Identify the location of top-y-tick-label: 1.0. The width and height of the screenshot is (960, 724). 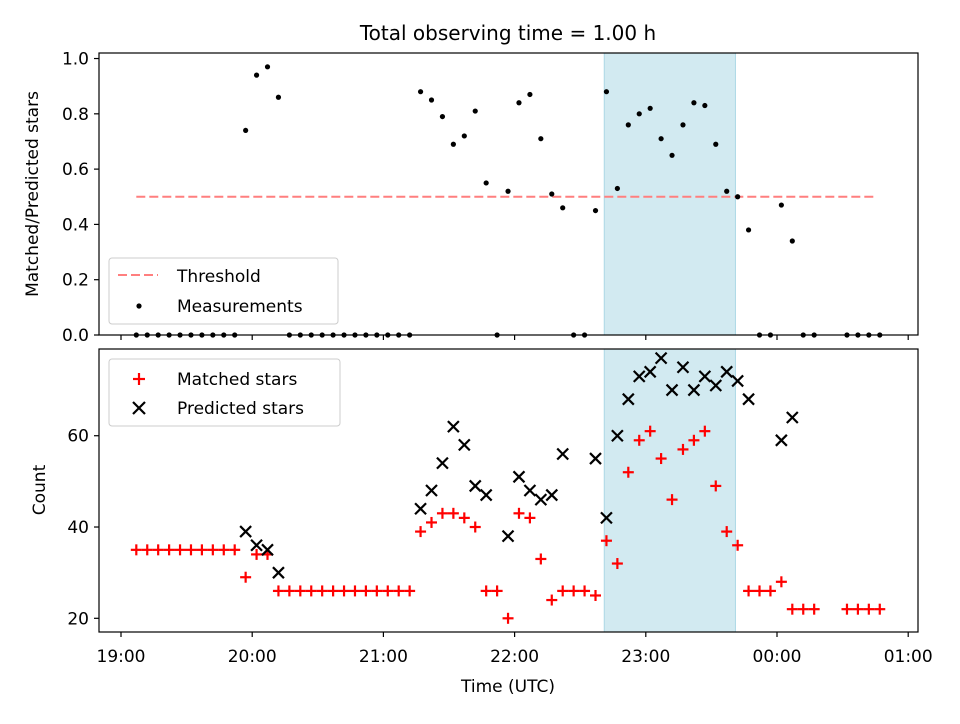
(75, 60).